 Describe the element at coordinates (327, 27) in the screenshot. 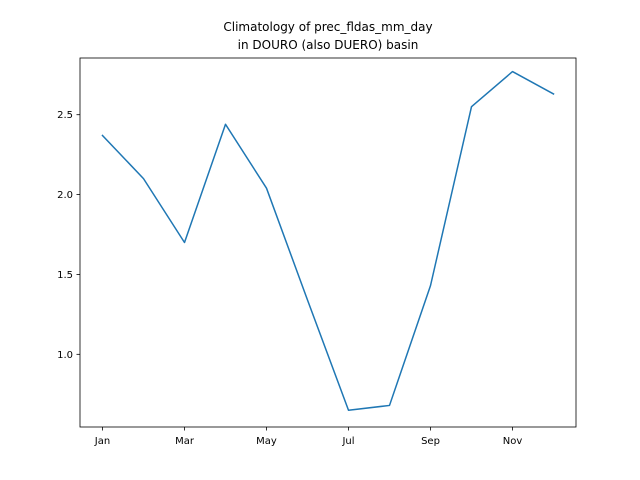

I see `chart-title-line-1: Climatology of prec_fldas_mm_day` at that location.